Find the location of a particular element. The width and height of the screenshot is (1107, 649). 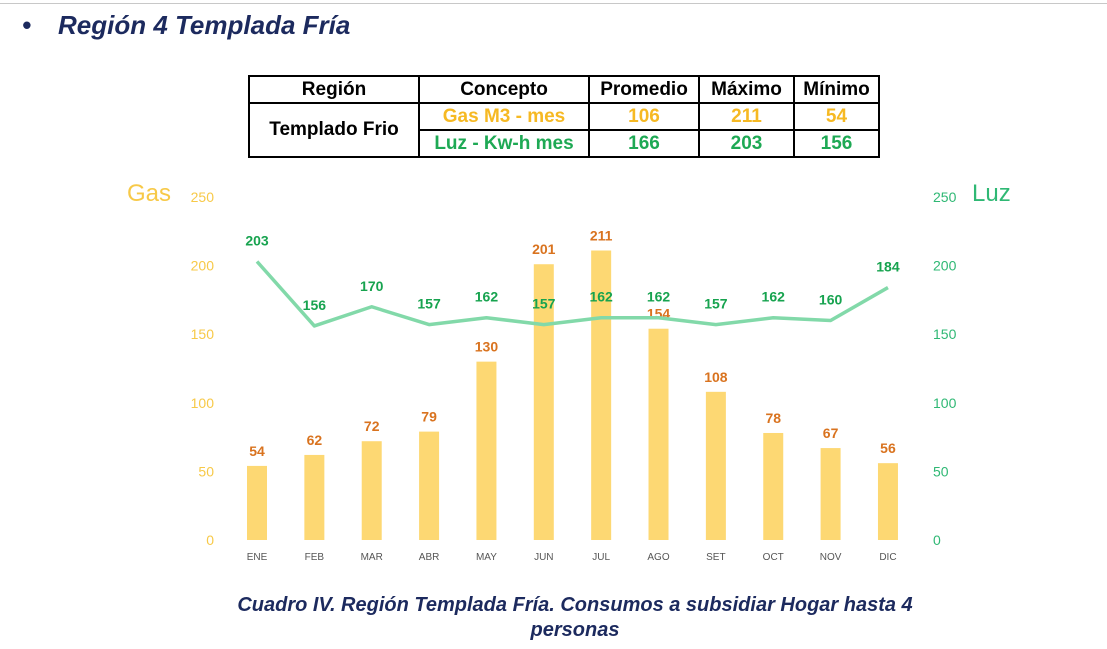

right-axis-tick: 250 is located at coordinates (945, 197).